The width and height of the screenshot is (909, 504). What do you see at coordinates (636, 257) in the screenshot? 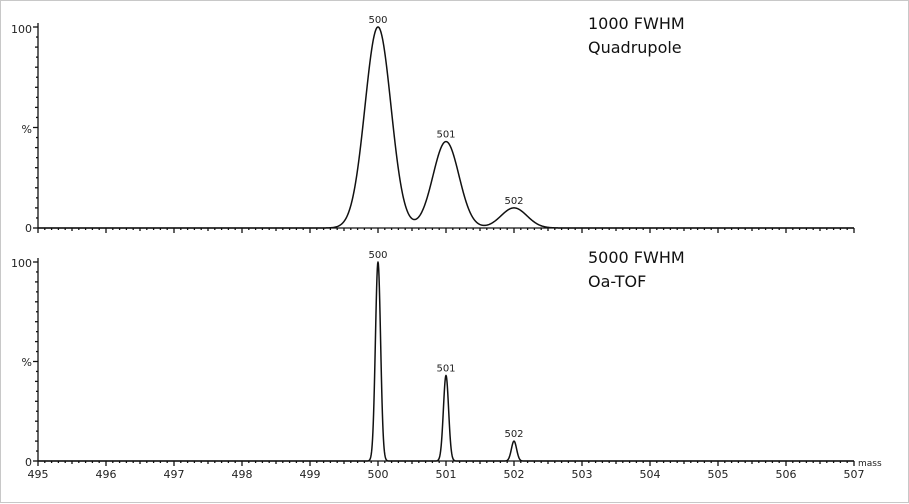
I see `bottom-chart-title: 5000 FWHM` at bounding box center [636, 257].